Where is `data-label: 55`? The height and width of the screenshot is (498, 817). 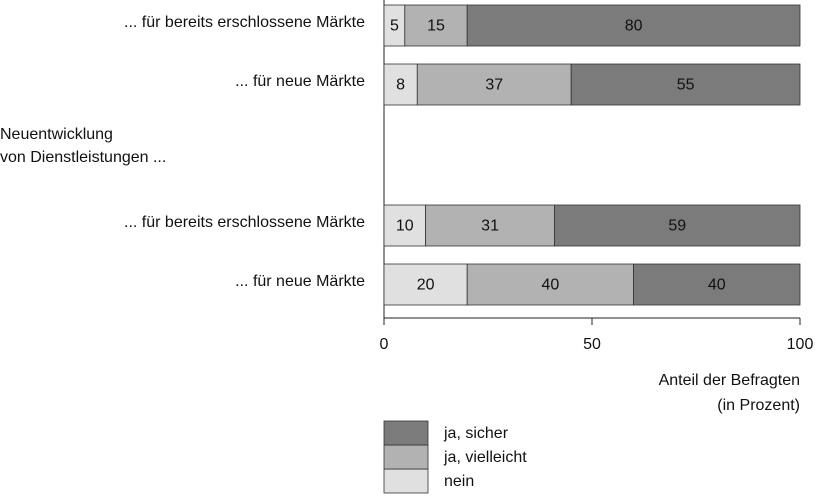 data-label: 55 is located at coordinates (686, 85).